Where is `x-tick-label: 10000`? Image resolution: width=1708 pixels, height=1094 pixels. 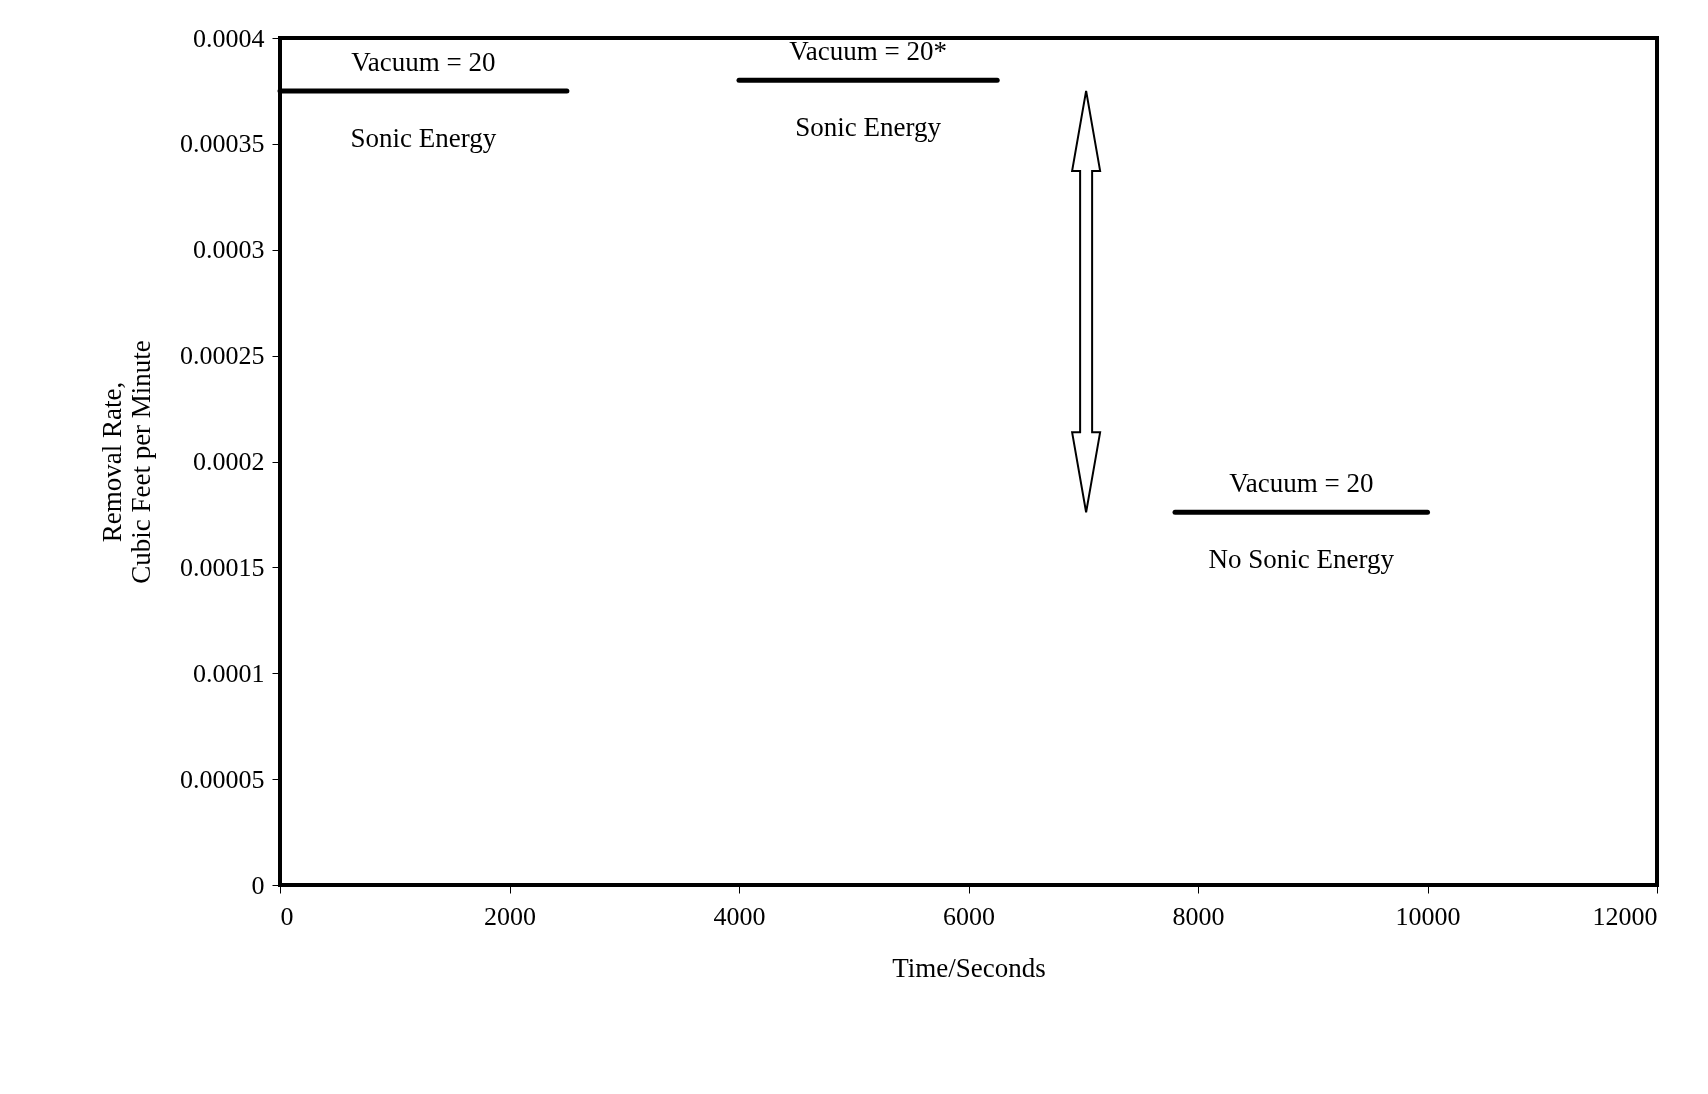
x-tick-label: 10000 is located at coordinates (1428, 916).